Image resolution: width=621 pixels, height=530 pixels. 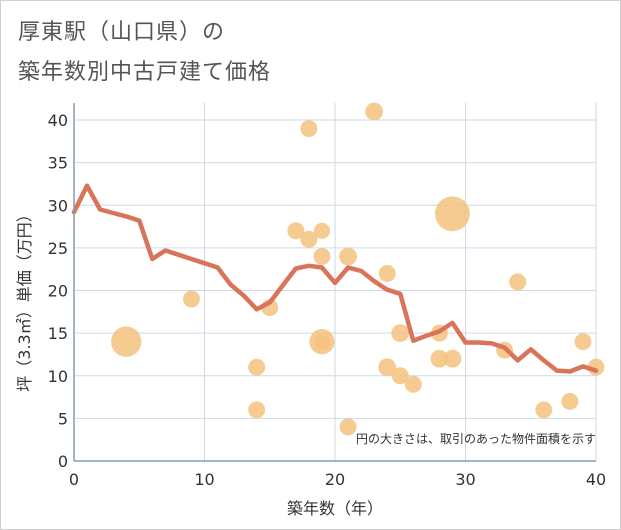 What do you see at coordinates (58, 291) in the screenshot?
I see `y-tick-label: 20` at bounding box center [58, 291].